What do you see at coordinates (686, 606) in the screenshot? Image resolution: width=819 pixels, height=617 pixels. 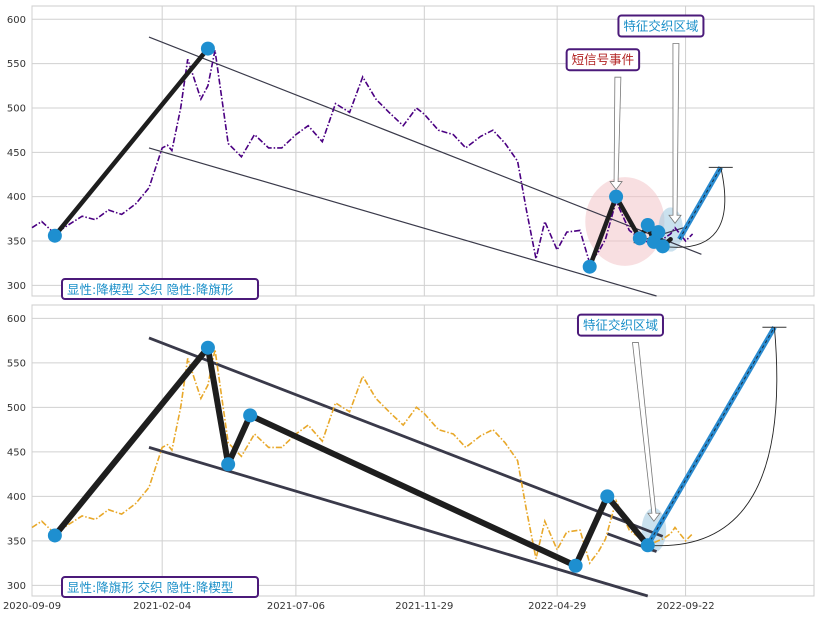 I see `x-tick-label: 2022-09-22` at bounding box center [686, 606].